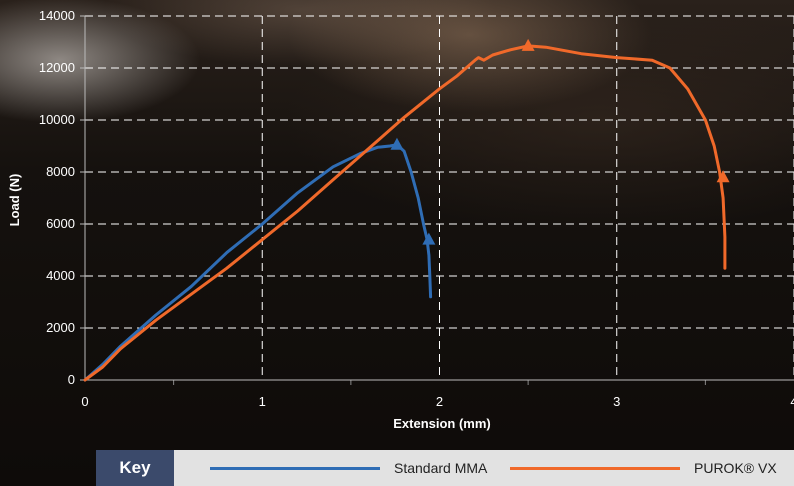 The height and width of the screenshot is (486, 794). What do you see at coordinates (295, 468) in the screenshot?
I see `legend-line-standard-mma` at bounding box center [295, 468].